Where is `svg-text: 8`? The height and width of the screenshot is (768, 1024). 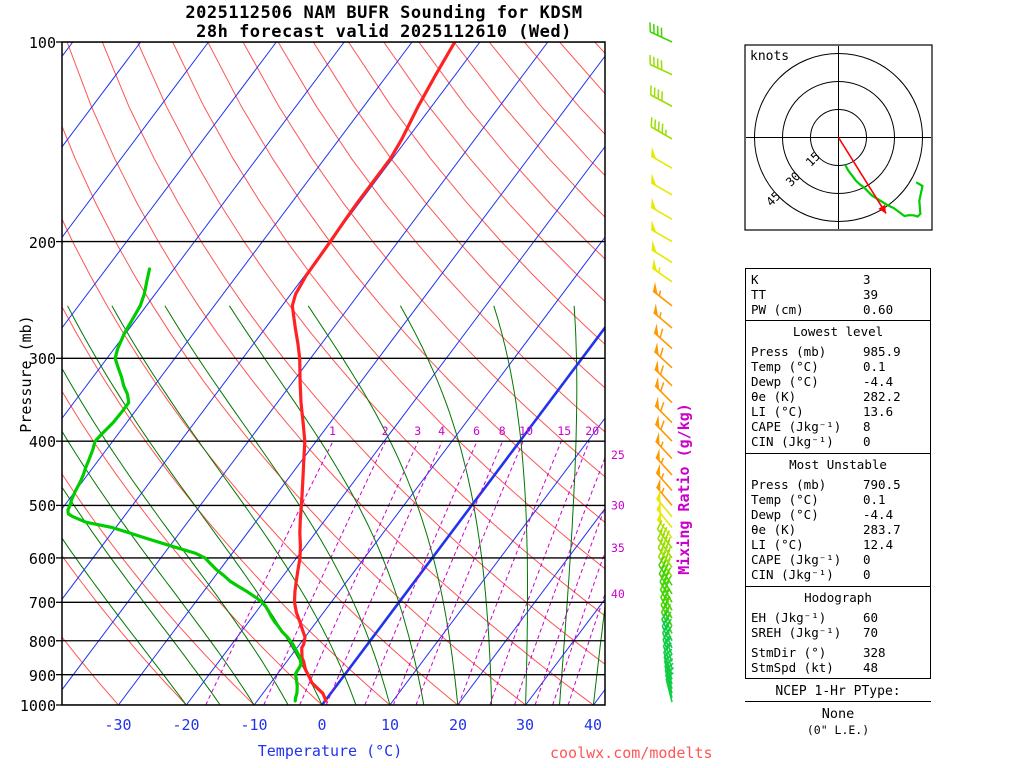
svg-text: 8 is located at coordinates (502, 431).